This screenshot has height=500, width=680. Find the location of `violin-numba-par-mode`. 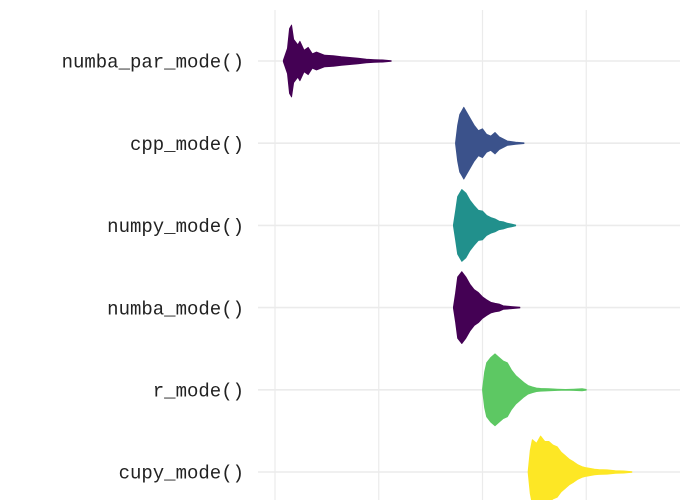

violin-numba-par-mode is located at coordinates (337, 61).